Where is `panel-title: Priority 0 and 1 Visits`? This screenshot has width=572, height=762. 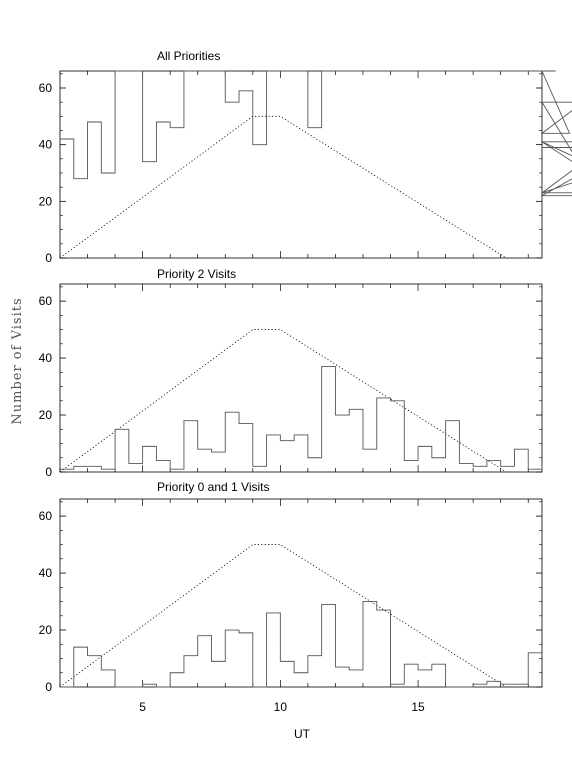 panel-title: Priority 0 and 1 Visits is located at coordinates (213, 487).